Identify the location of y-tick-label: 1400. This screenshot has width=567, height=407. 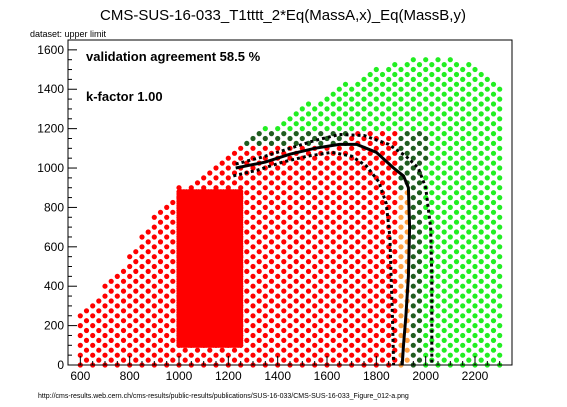
(50, 89).